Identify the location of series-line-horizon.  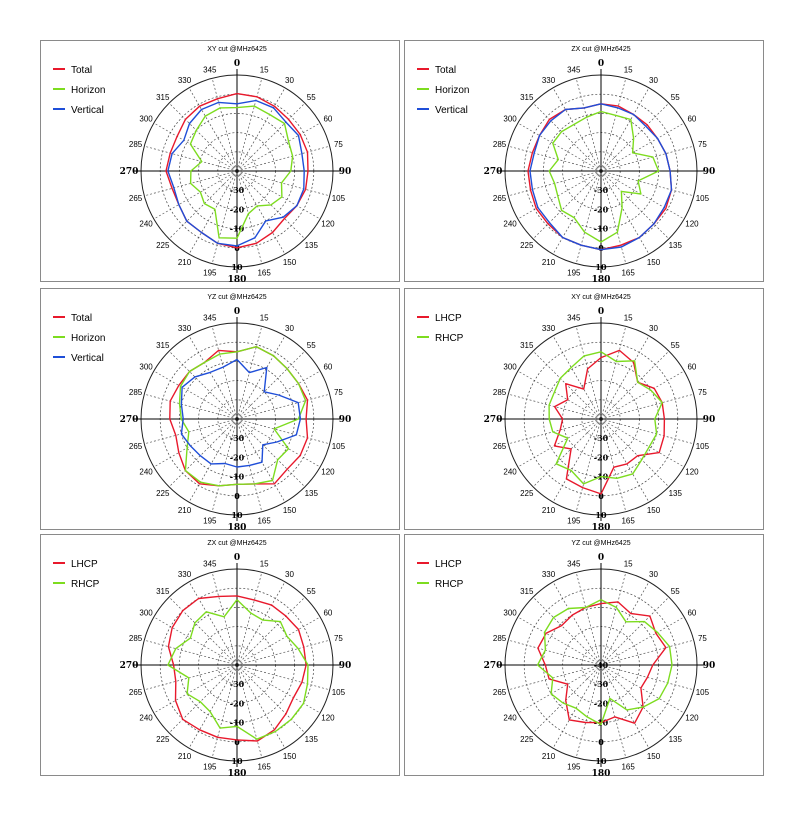
(242, 416).